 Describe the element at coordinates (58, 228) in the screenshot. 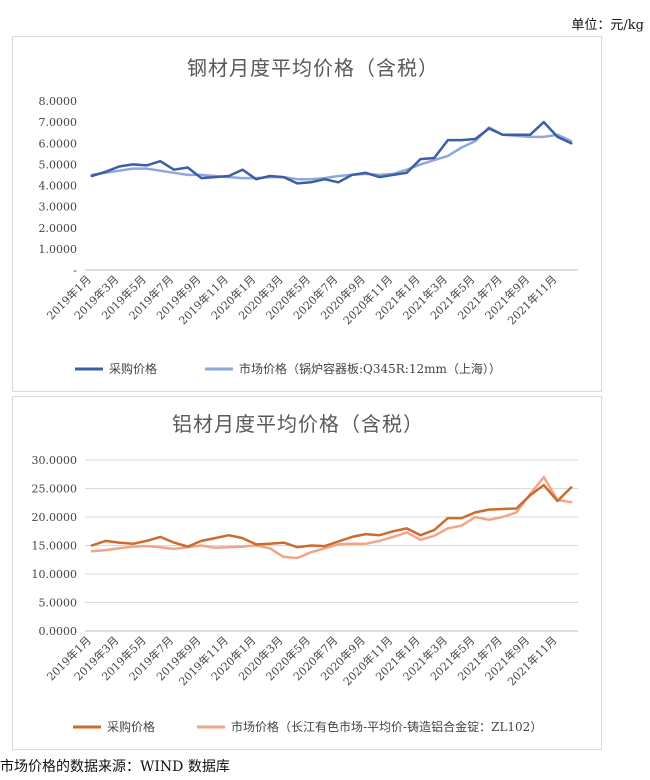

I see `y-tick-label: 2.0000` at that location.